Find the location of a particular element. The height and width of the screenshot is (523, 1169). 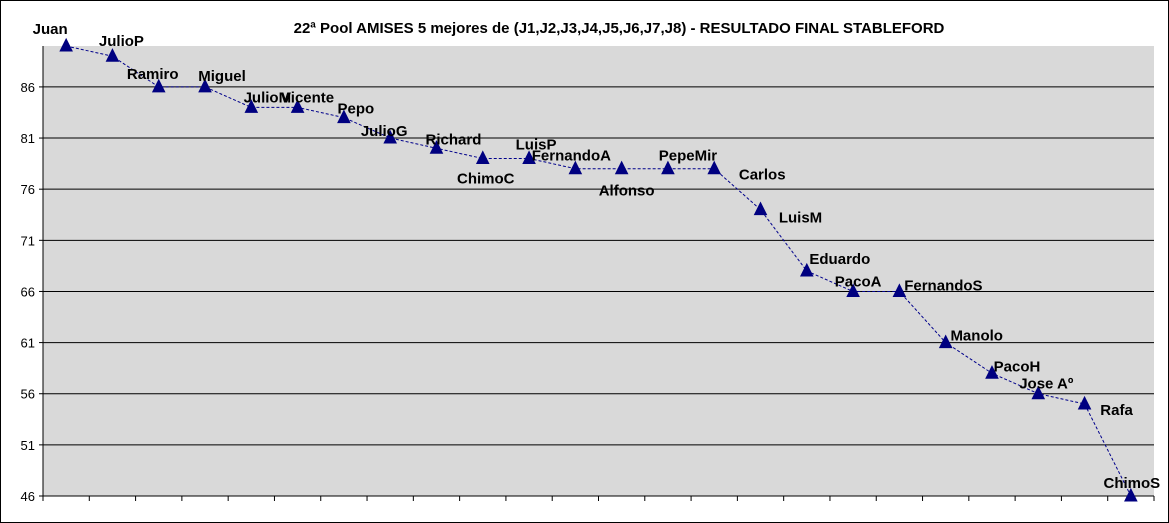

y-tick-label: 61 is located at coordinates (28, 343).